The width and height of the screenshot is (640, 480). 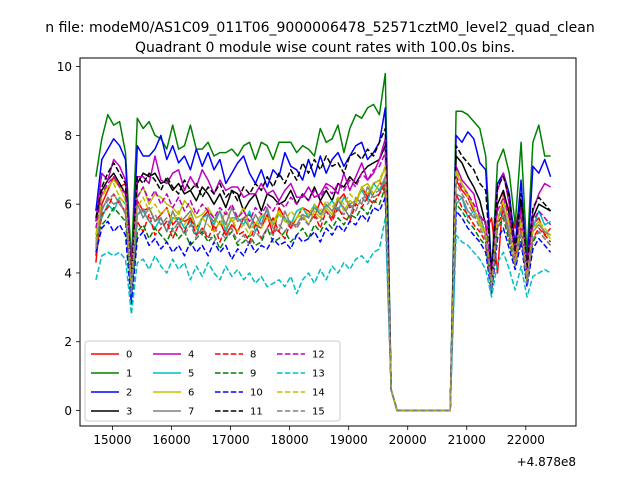 I want to click on legend-box, so click(x=212, y=381).